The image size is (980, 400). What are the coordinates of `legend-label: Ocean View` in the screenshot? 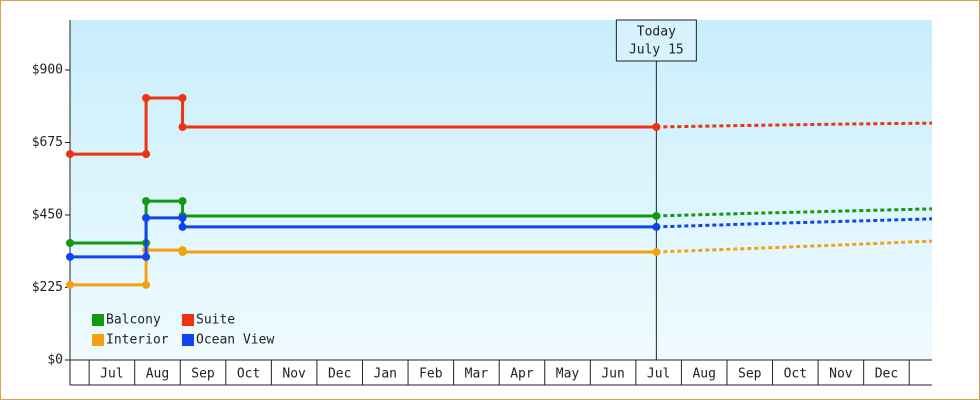 It's located at (235, 340).